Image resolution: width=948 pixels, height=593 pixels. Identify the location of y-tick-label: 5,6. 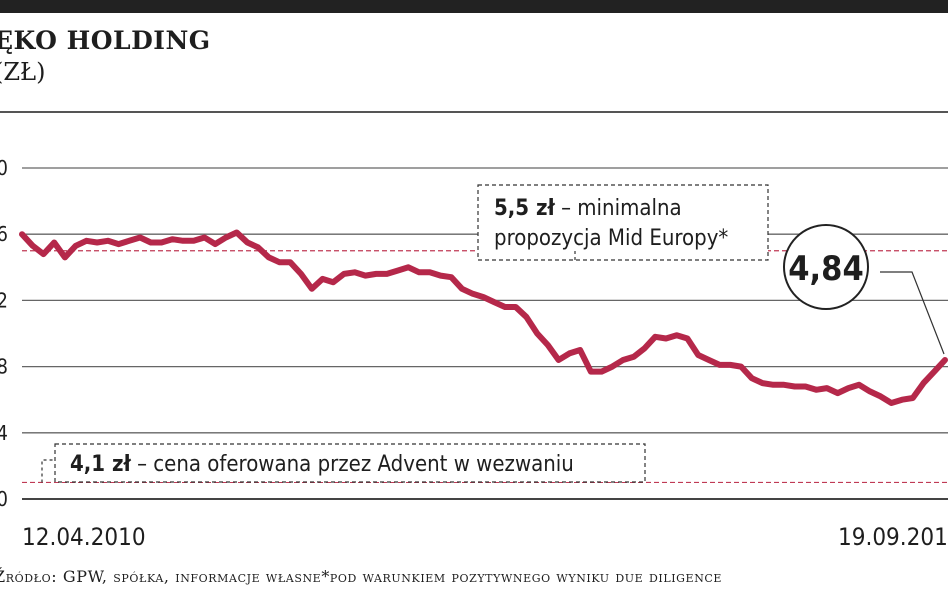
(4, 234).